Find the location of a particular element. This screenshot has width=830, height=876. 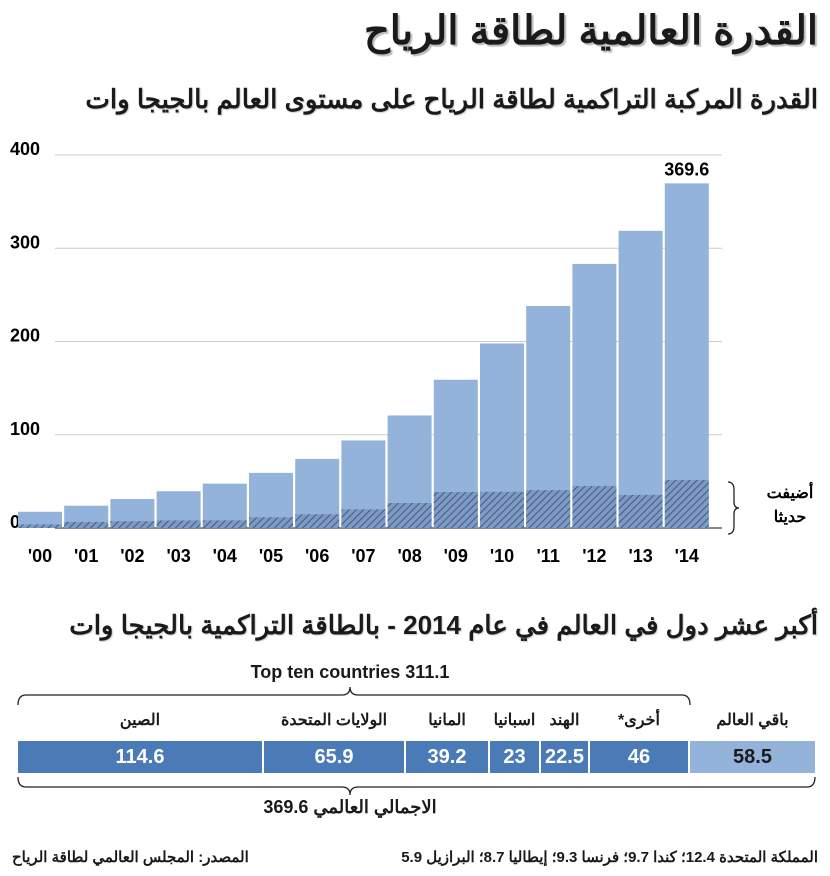

data-label: 369.6 is located at coordinates (686, 169).